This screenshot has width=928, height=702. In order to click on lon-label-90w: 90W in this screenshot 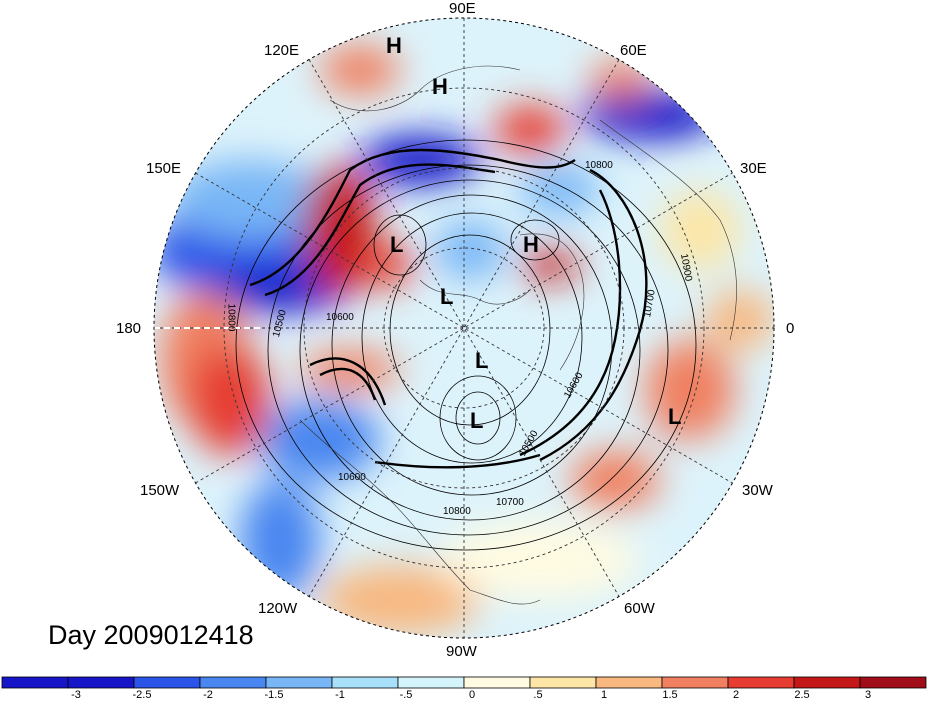, I will do `click(461, 651)`.